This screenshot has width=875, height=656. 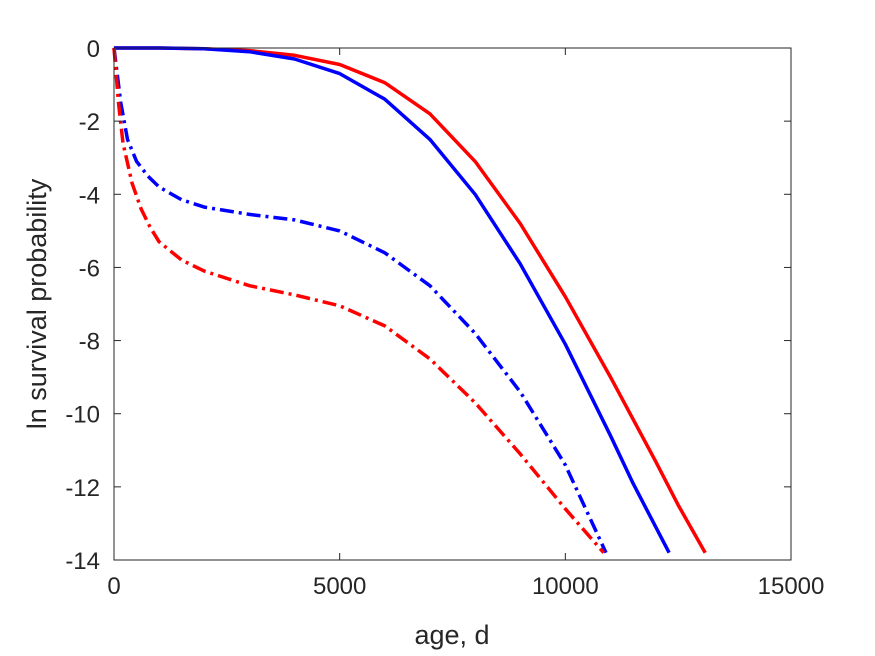 What do you see at coordinates (113, 586) in the screenshot?
I see `x-tick-label: 0` at bounding box center [113, 586].